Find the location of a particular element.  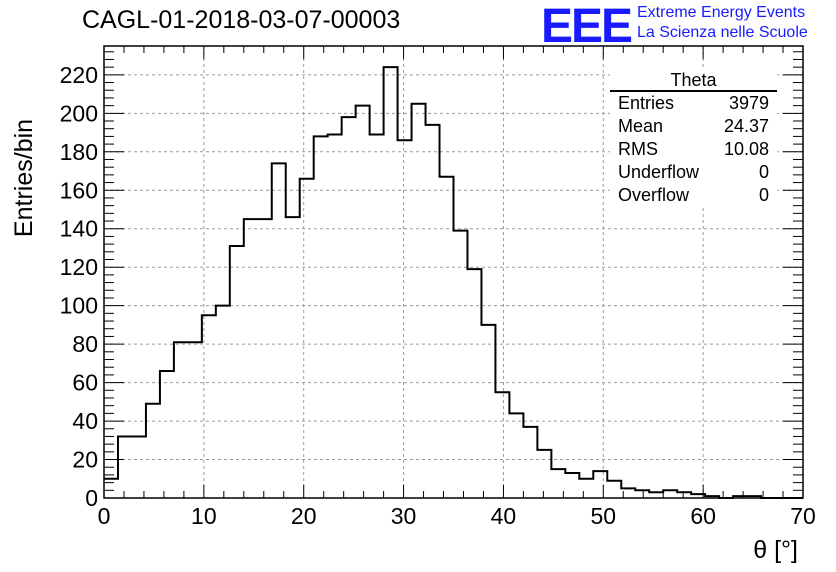

x-tick-label: 0 is located at coordinates (104, 516).